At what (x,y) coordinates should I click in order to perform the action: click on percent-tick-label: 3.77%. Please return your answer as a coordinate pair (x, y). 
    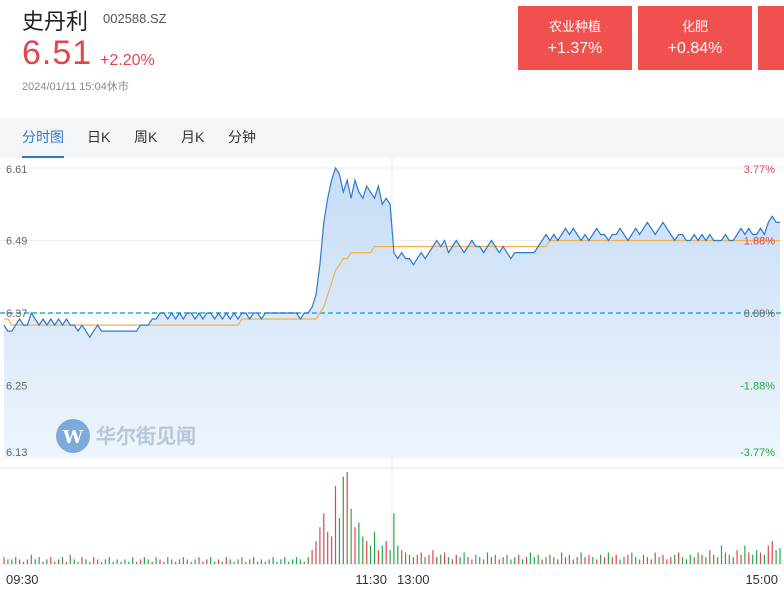
    Looking at the image, I should click on (759, 170).